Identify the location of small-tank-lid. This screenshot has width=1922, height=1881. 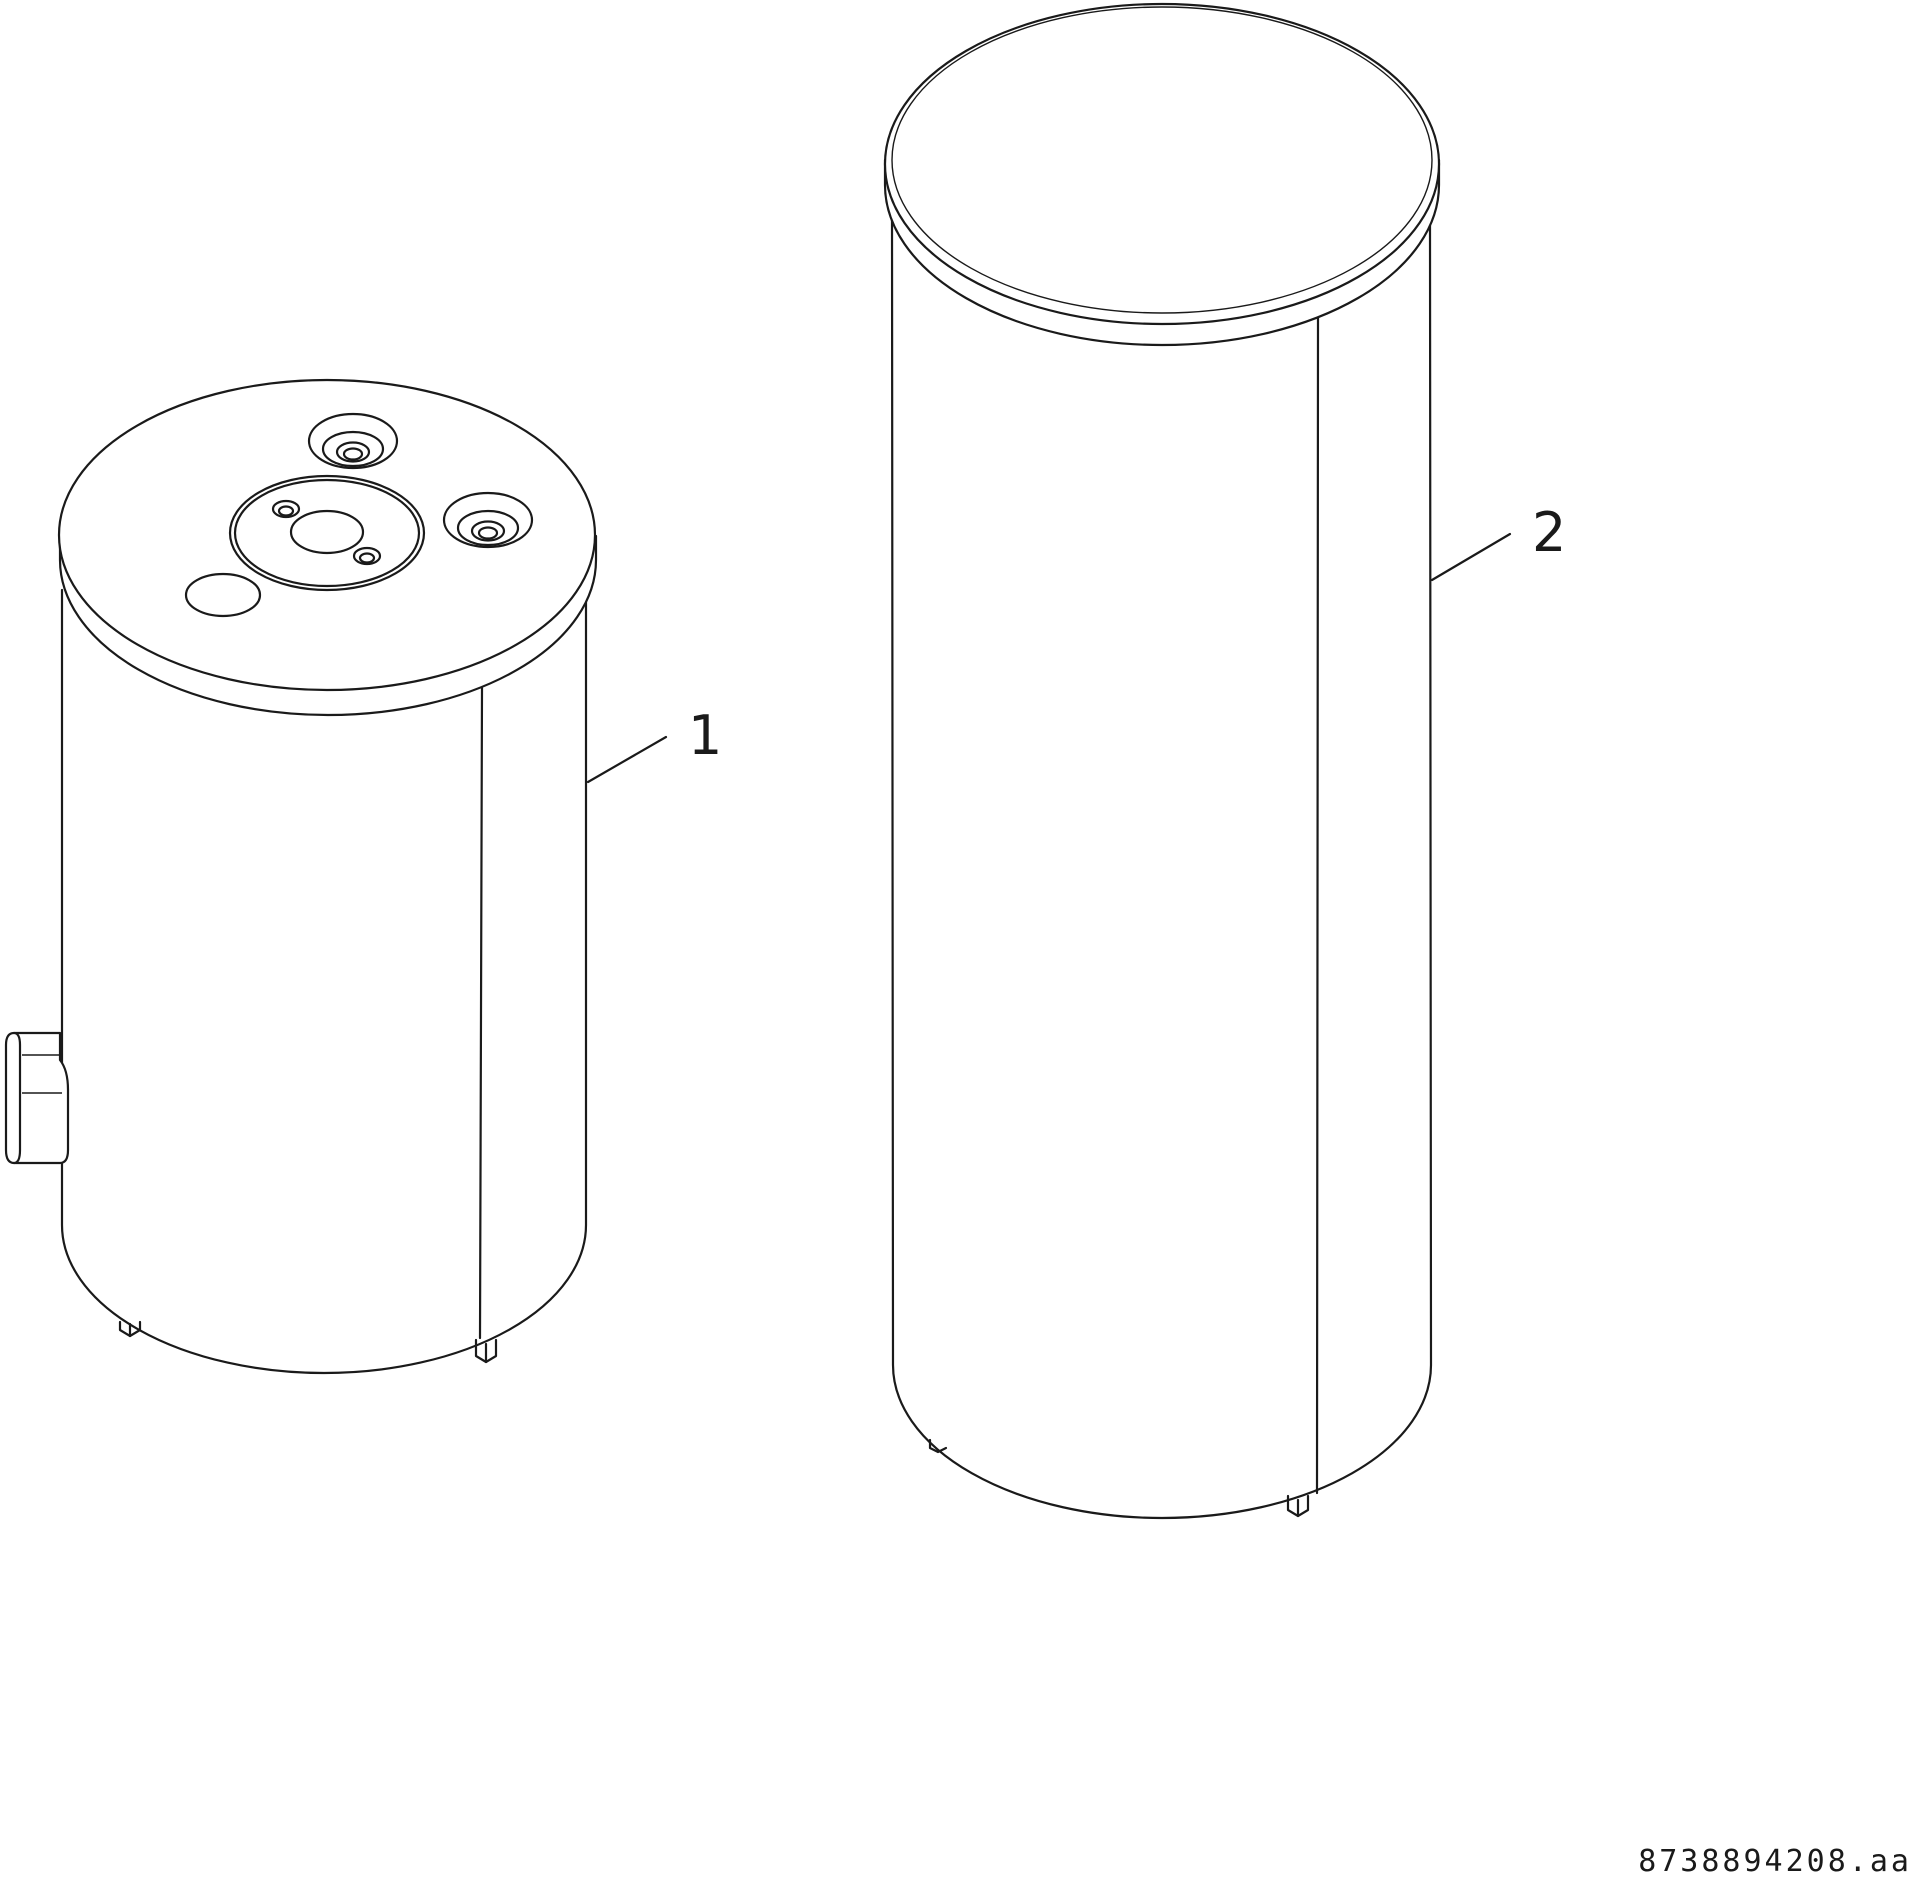
(327, 535).